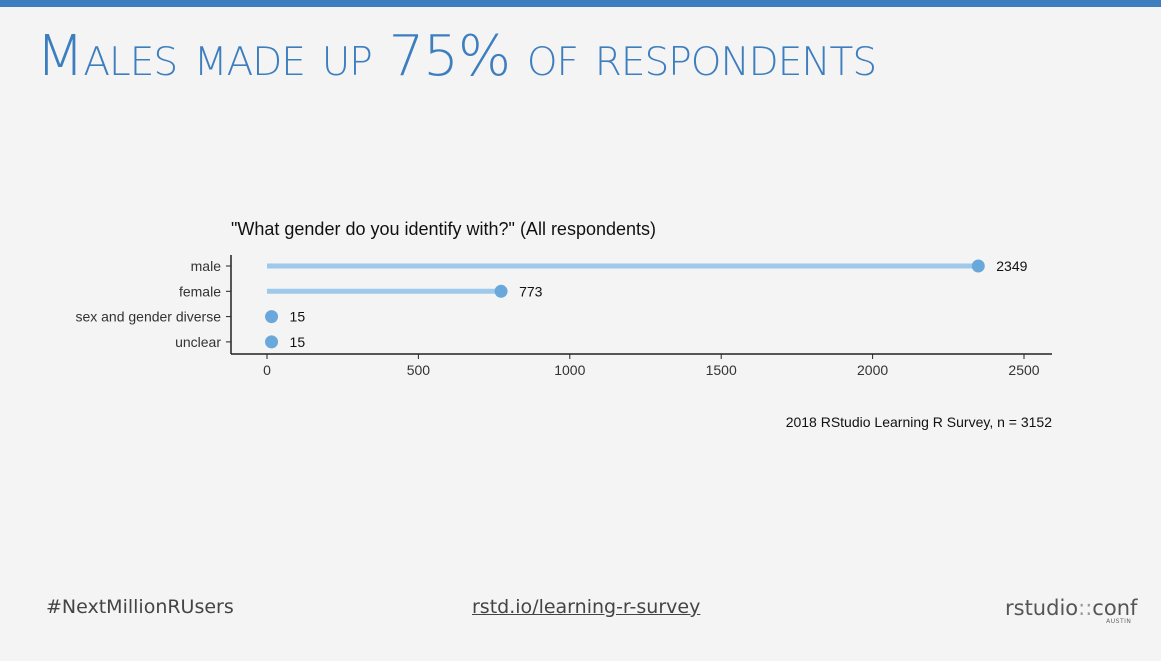 The image size is (1161, 661). What do you see at coordinates (586, 607) in the screenshot?
I see `survey-link: rstd.io/learning-r-survey` at bounding box center [586, 607].